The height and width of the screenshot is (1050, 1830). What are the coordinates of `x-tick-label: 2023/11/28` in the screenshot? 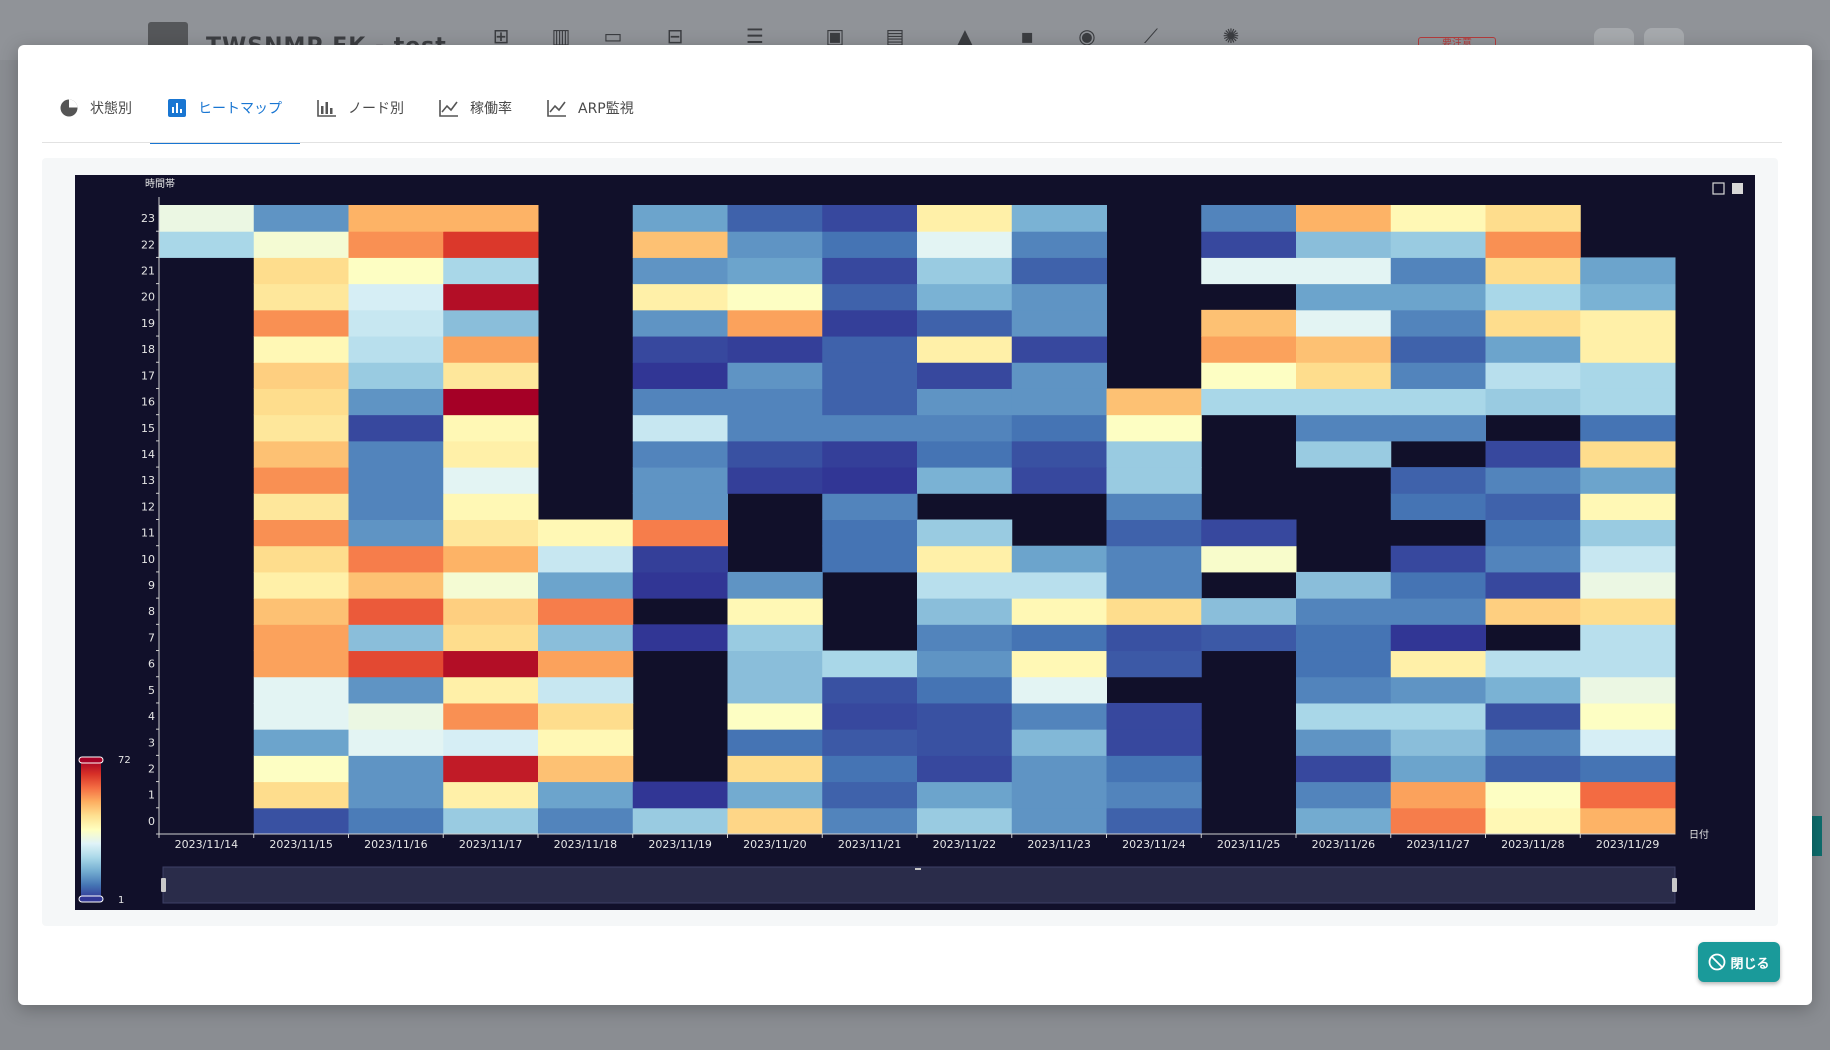 It's located at (1532, 844).